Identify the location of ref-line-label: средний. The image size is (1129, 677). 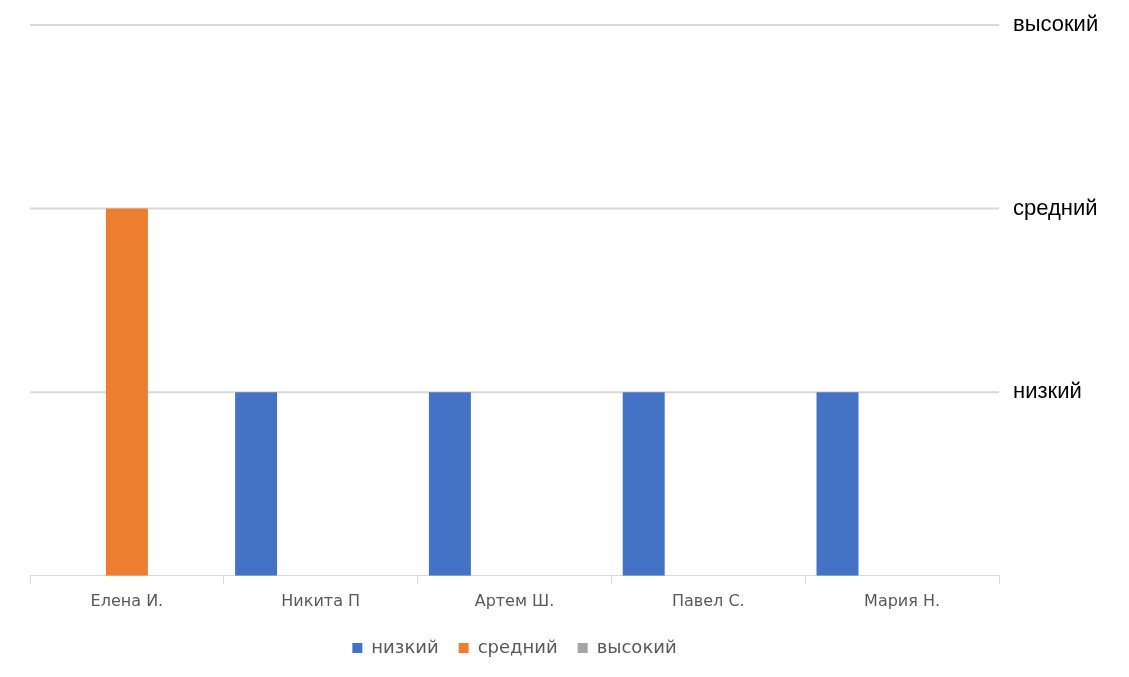
(1055, 207).